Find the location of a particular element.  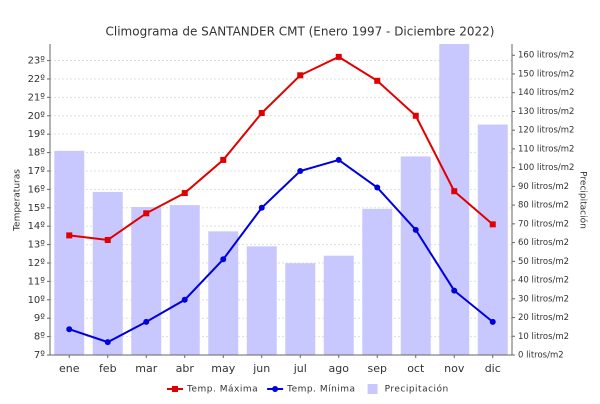

y2-tick-label: 120 litros/m2 is located at coordinates (546, 131).